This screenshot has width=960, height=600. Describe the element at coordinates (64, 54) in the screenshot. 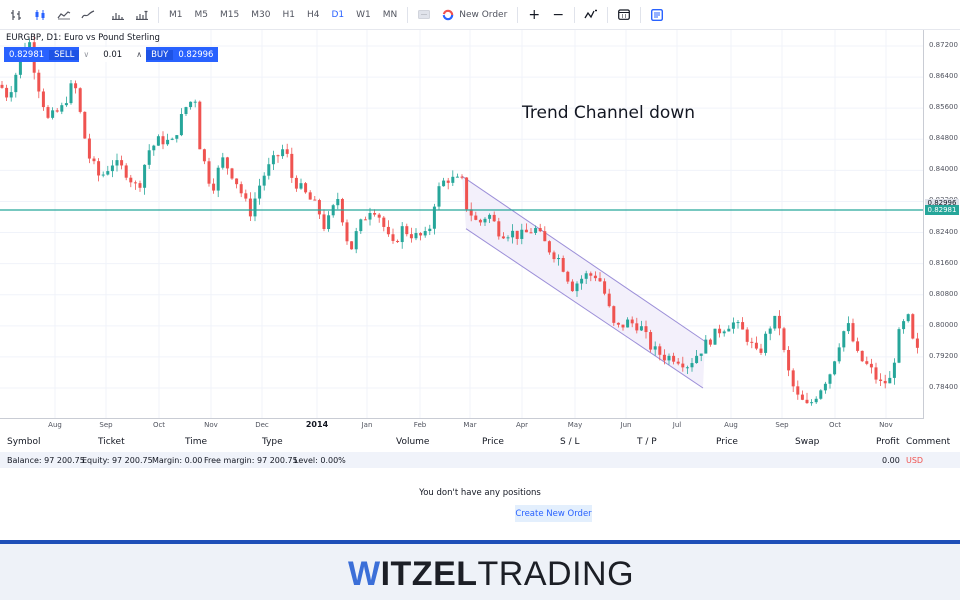

I see `sell-label: SELL` at that location.